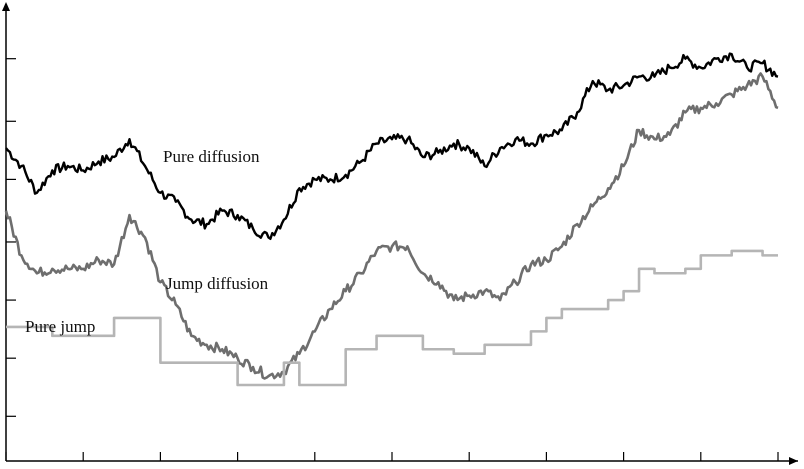 The image size is (804, 469). Describe the element at coordinates (217, 283) in the screenshot. I see `annotation-jump-diffusion: Jump diffusion` at that location.